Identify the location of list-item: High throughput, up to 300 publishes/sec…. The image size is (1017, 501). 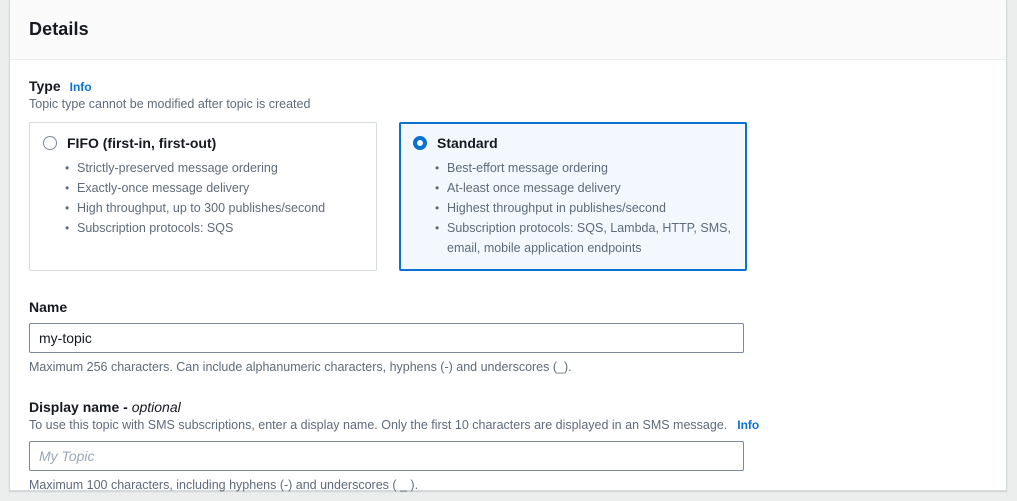
(213, 208).